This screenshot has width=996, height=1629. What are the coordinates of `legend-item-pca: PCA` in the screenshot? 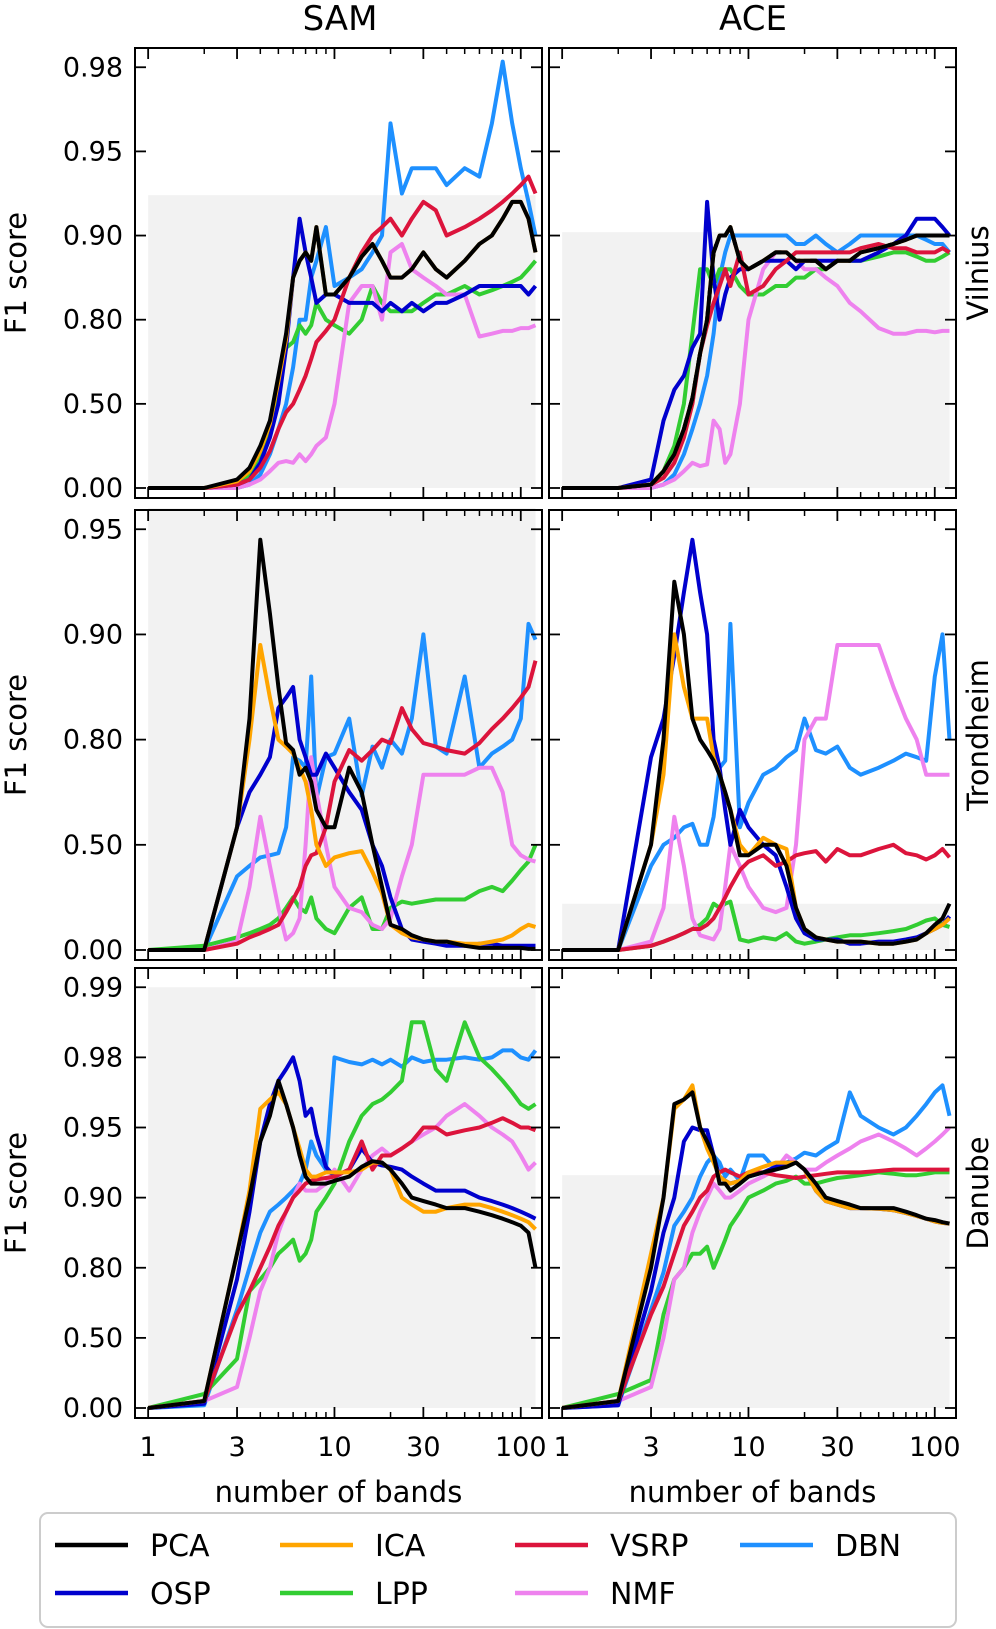 It's located at (132, 1546).